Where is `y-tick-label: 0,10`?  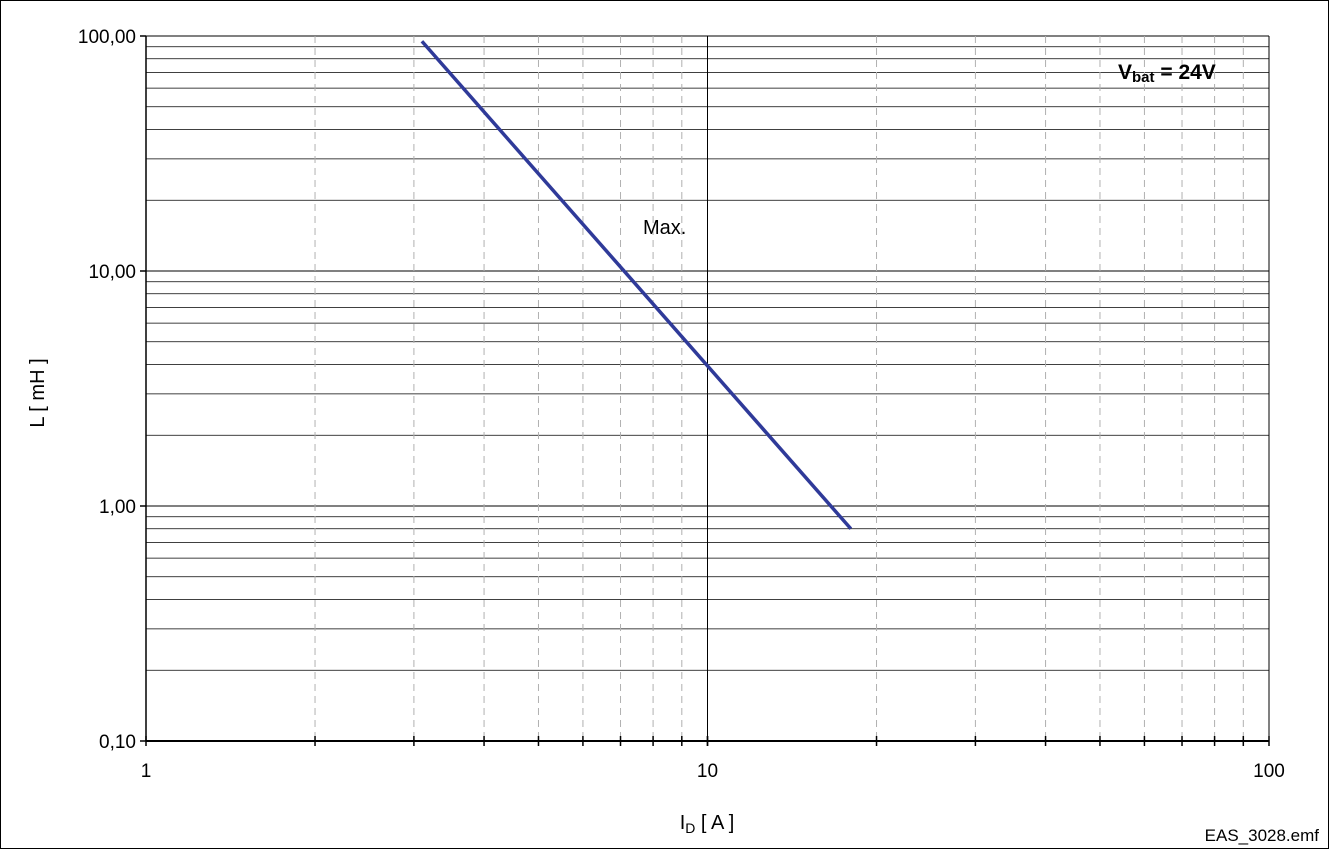 y-tick-label: 0,10 is located at coordinates (117, 742).